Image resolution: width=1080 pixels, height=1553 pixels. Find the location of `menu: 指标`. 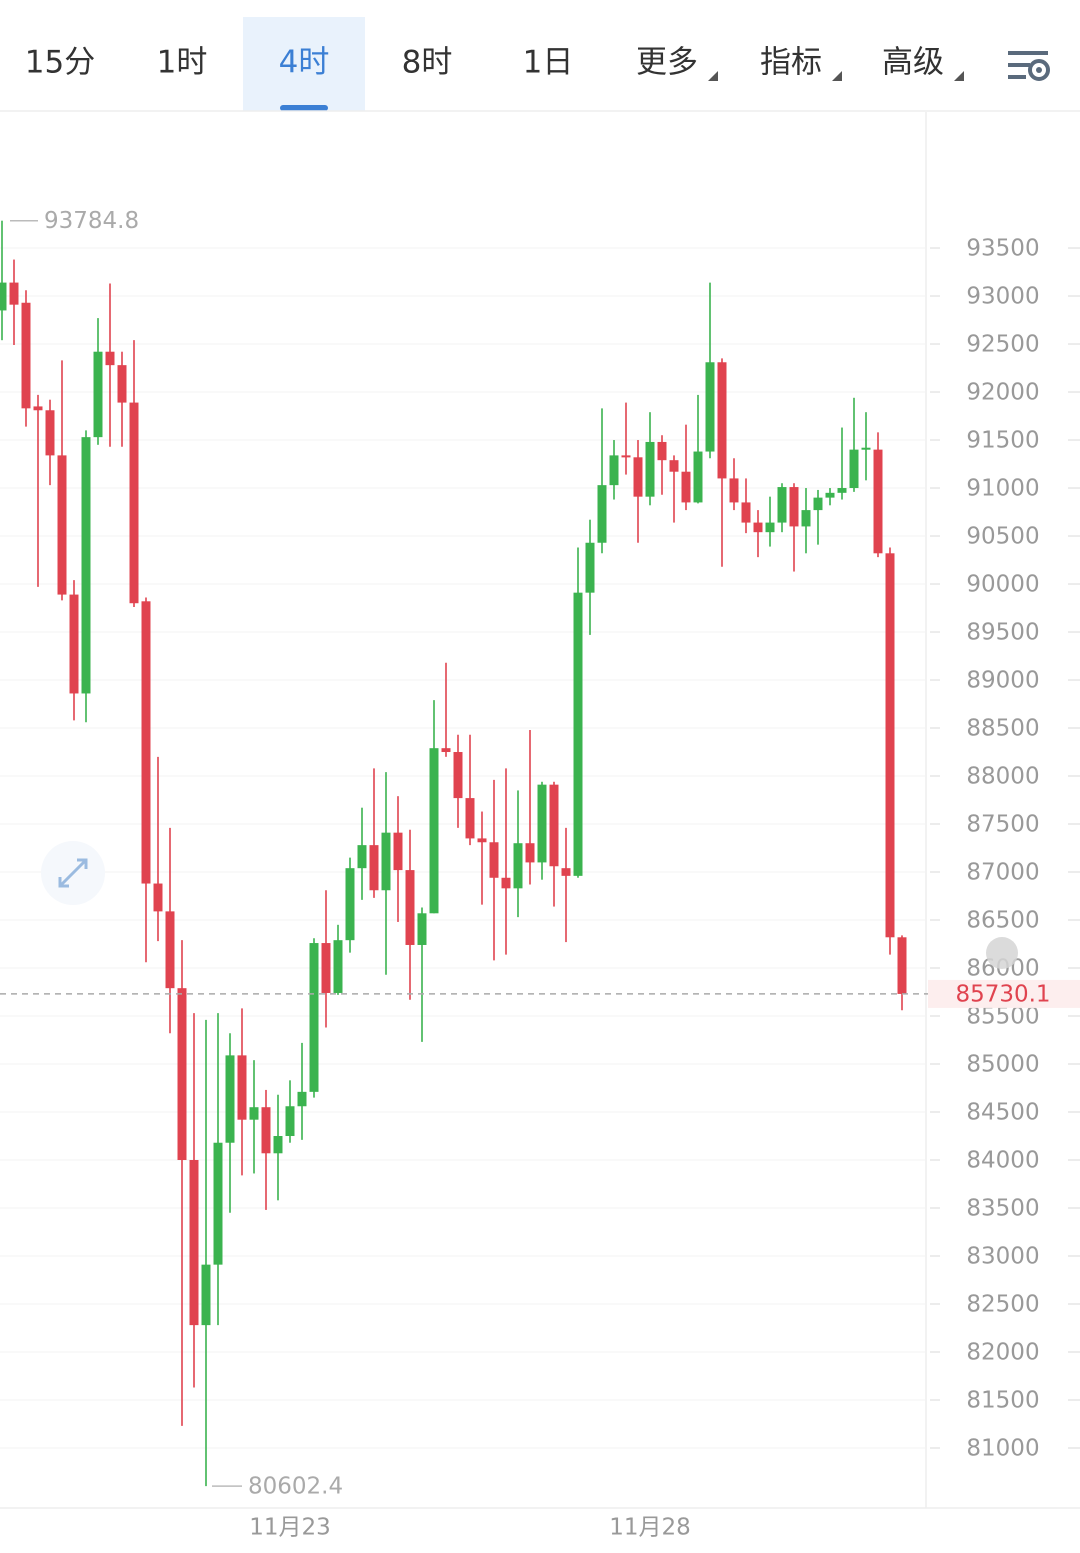

menu: 指标 is located at coordinates (791, 63).